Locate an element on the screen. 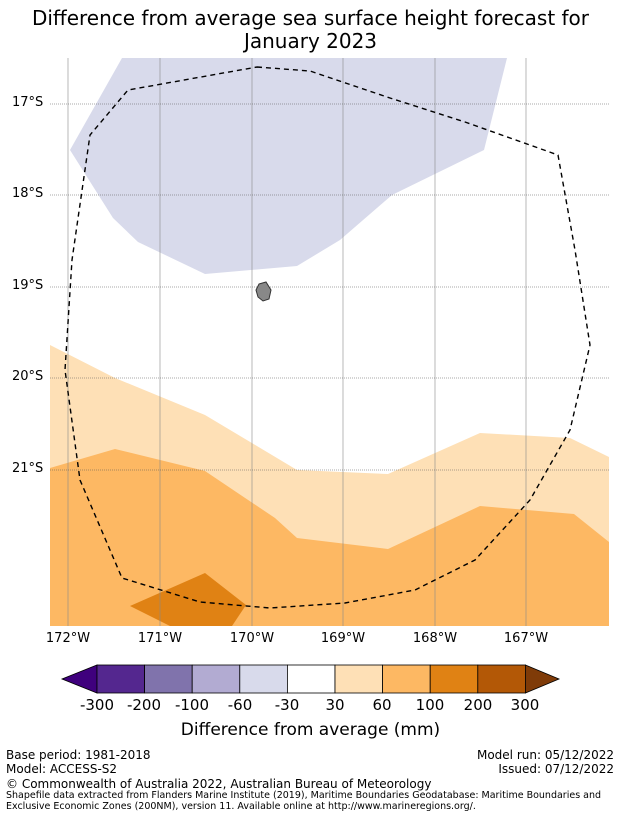 The image size is (621, 816). issued-date: Issued: 07/12/2022 is located at coordinates (556, 769).